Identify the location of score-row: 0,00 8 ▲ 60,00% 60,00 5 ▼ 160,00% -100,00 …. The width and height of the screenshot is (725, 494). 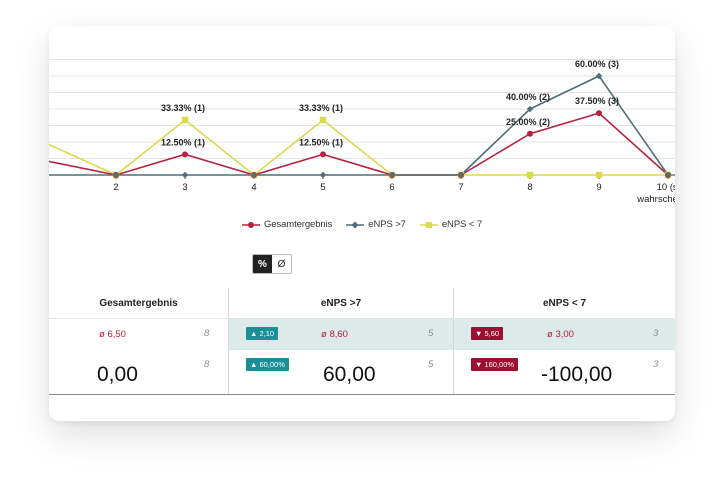
(362, 372).